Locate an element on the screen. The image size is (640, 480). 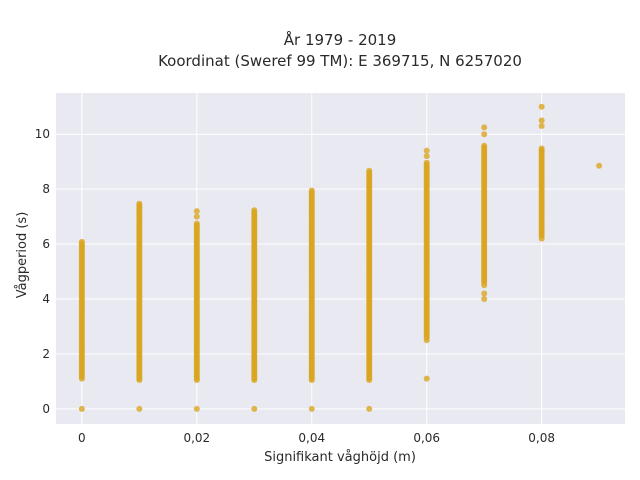
x-tick-label: 0,04 is located at coordinates (311, 438).